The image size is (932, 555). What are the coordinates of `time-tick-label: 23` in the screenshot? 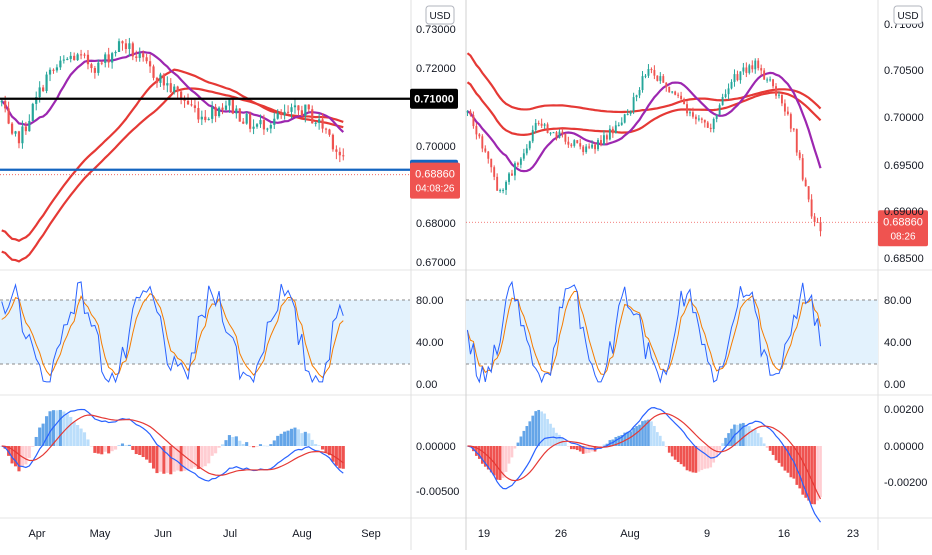 It's located at (853, 534).